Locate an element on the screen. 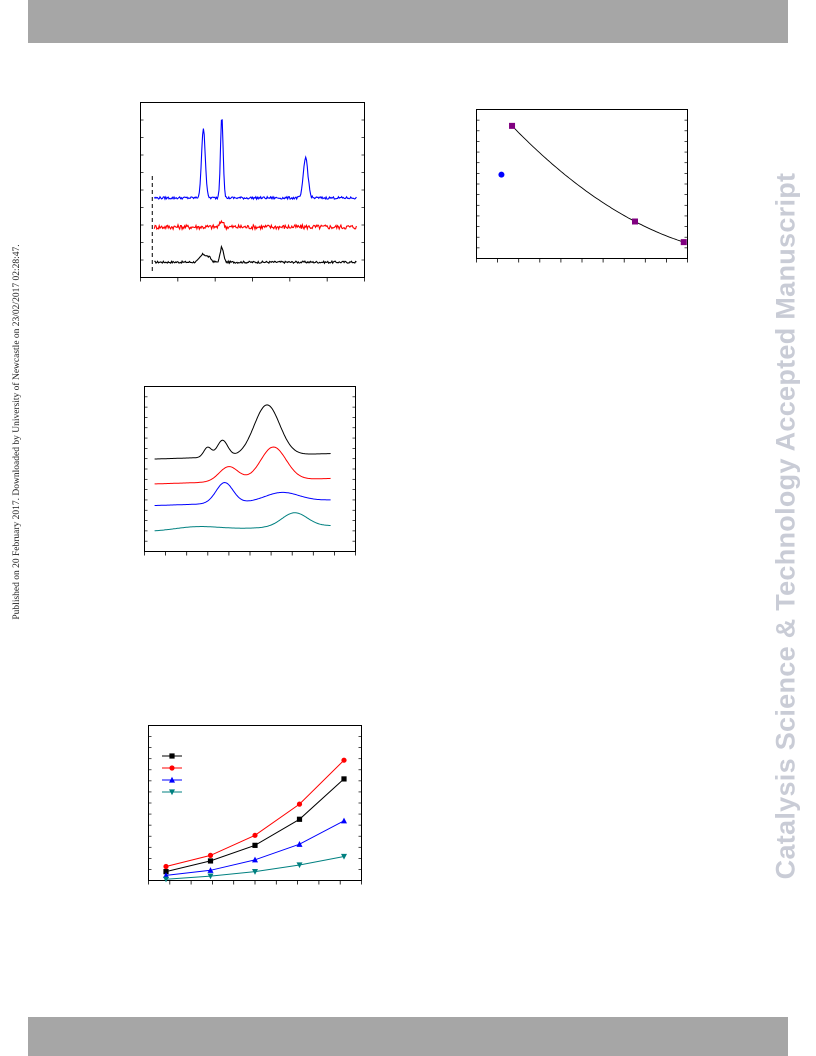  footer-bar is located at coordinates (408, 1036).